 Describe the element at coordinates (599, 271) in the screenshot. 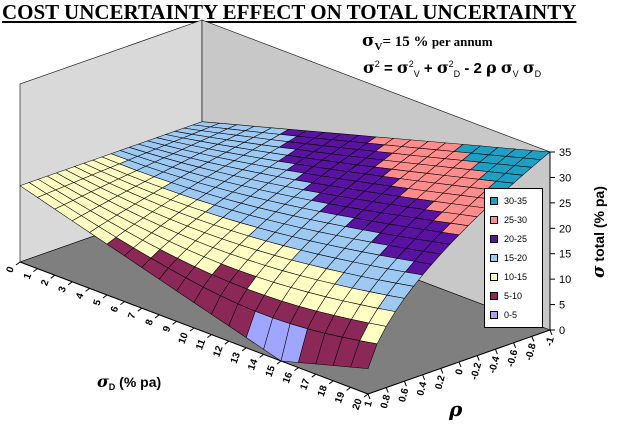

I see `z-axis-label-symbol: σ` at that location.